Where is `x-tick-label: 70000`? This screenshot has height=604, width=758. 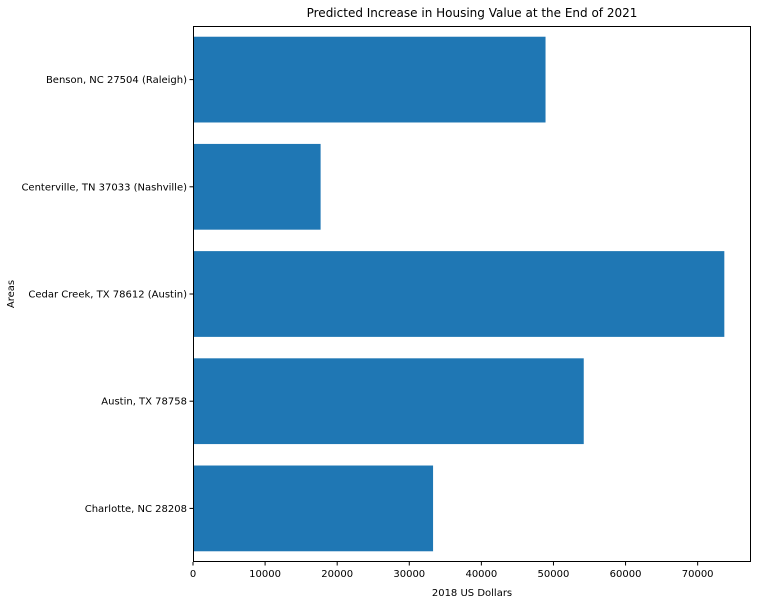 x-tick-label: 70000 is located at coordinates (698, 574).